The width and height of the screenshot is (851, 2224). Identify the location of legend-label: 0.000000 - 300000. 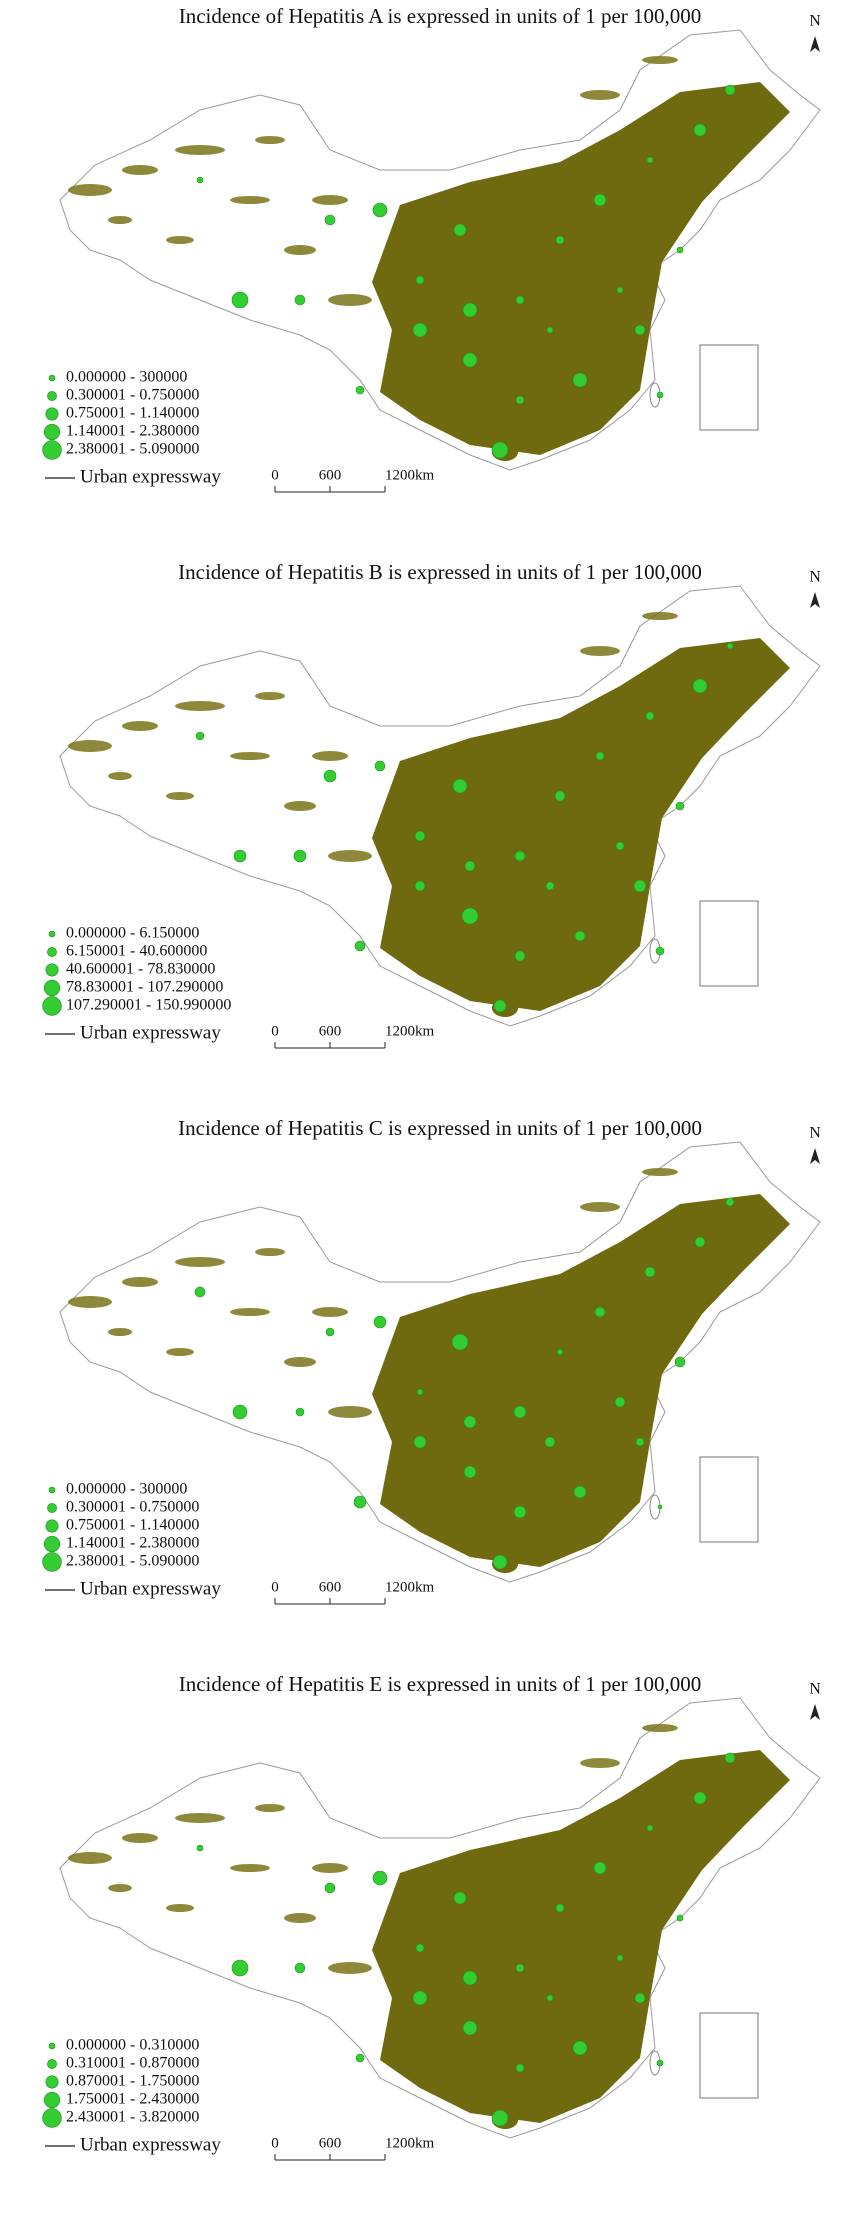
(126, 1489).